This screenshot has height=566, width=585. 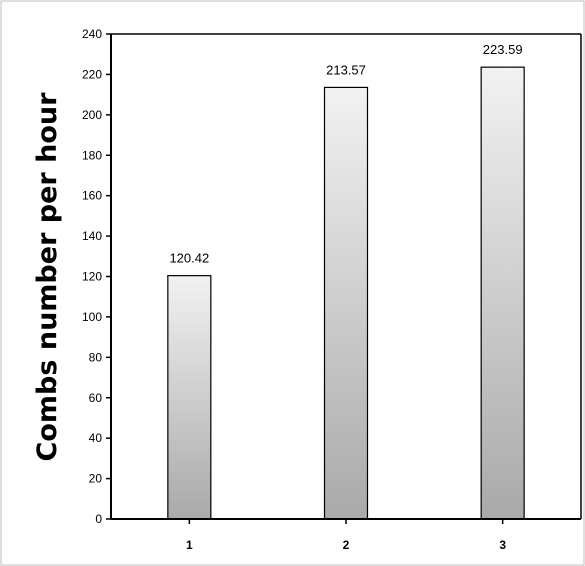 What do you see at coordinates (92, 317) in the screenshot?
I see `y-tick-label: 100` at bounding box center [92, 317].